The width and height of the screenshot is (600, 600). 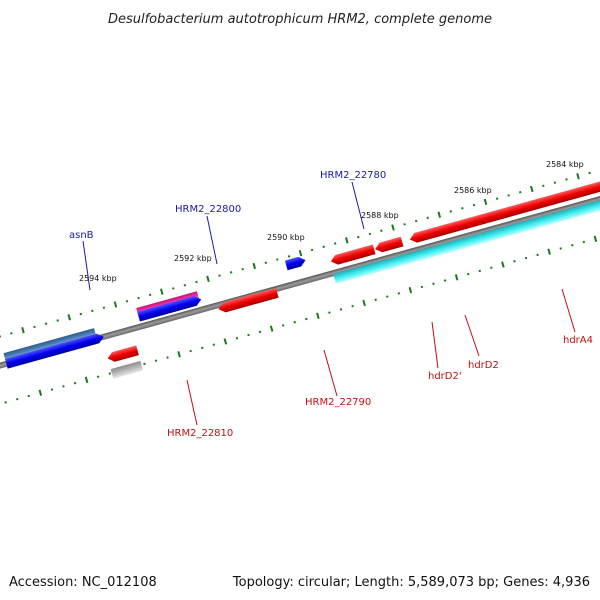 I want to click on gene-HRM2_22800-arrow, so click(x=169, y=309).